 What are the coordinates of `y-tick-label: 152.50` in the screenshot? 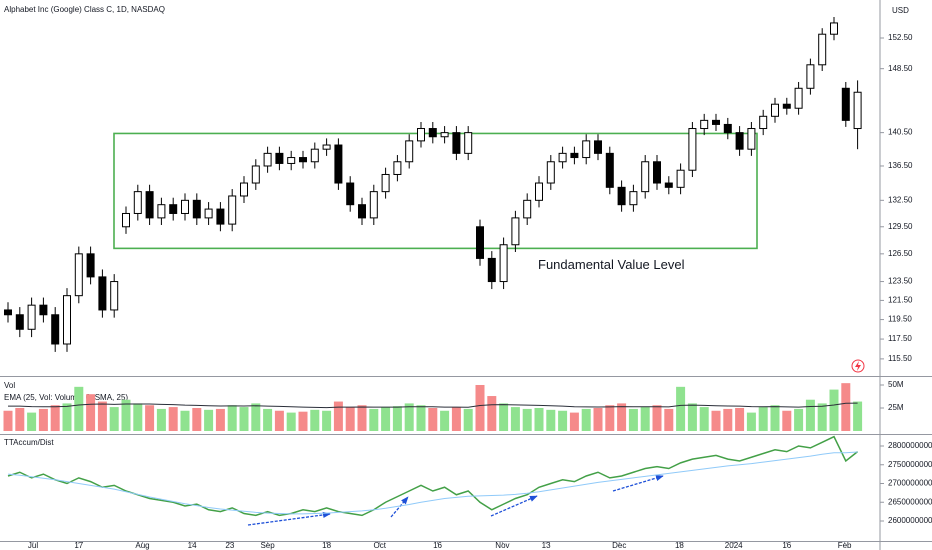 It's located at (900, 37).